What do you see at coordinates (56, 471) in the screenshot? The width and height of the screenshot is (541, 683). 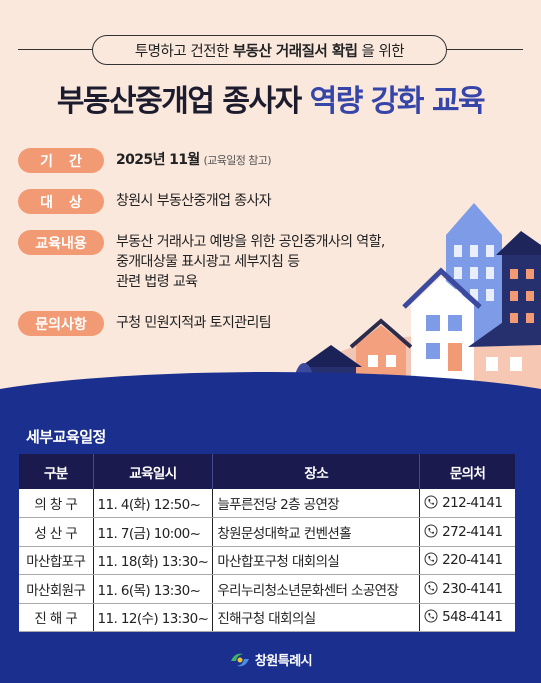 I see `header-gu: 구분` at bounding box center [56, 471].